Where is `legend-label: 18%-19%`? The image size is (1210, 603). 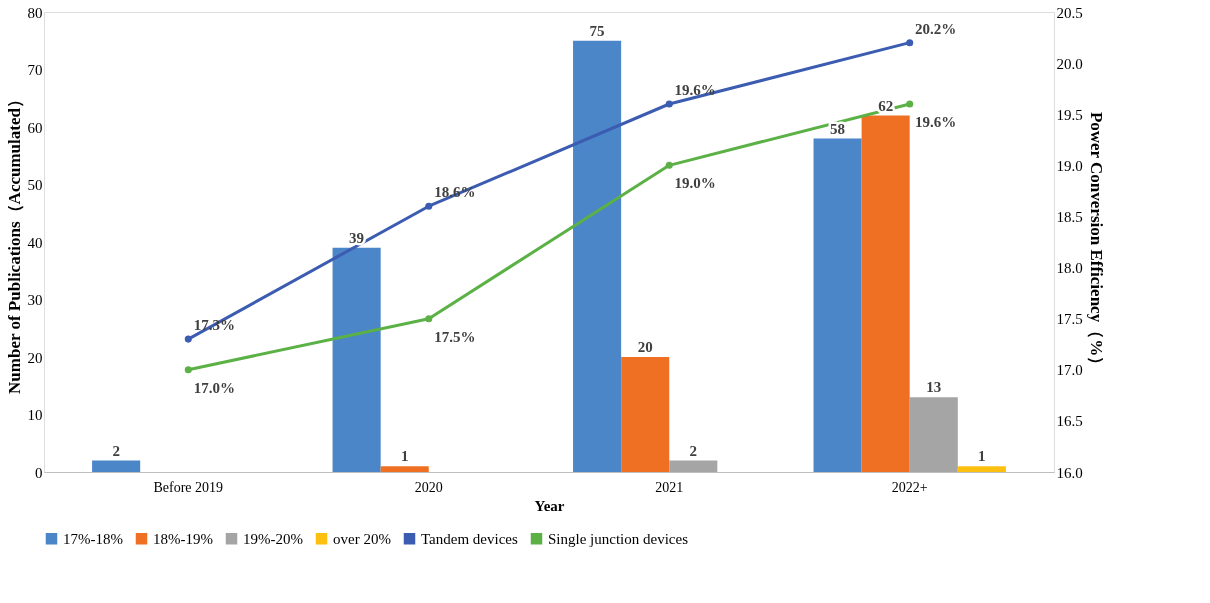 legend-label: 18%-19% is located at coordinates (183, 538).